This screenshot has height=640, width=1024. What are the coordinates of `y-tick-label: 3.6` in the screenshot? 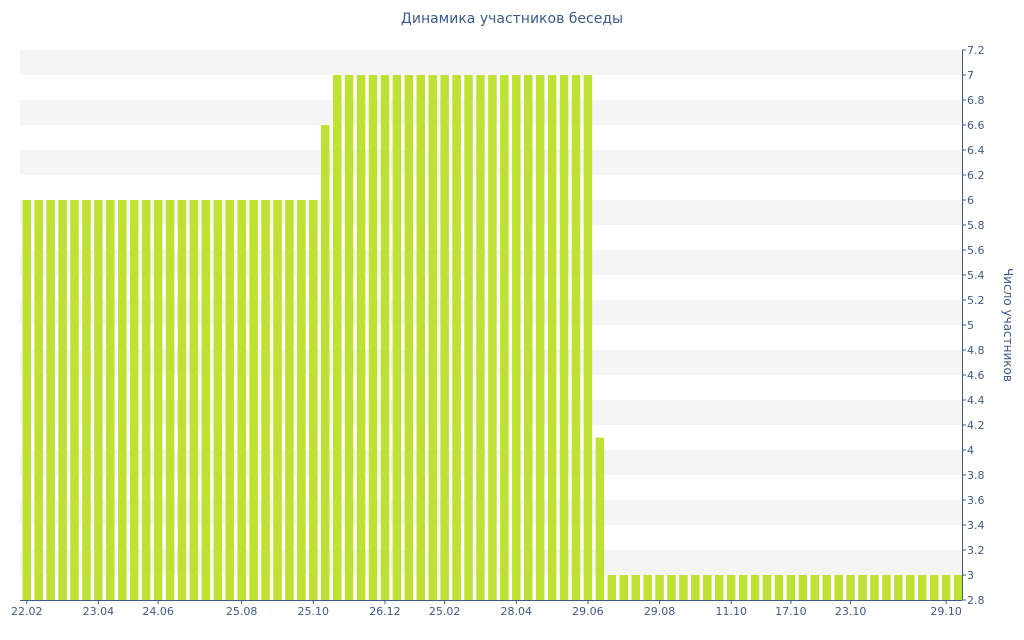 It's located at (976, 500).